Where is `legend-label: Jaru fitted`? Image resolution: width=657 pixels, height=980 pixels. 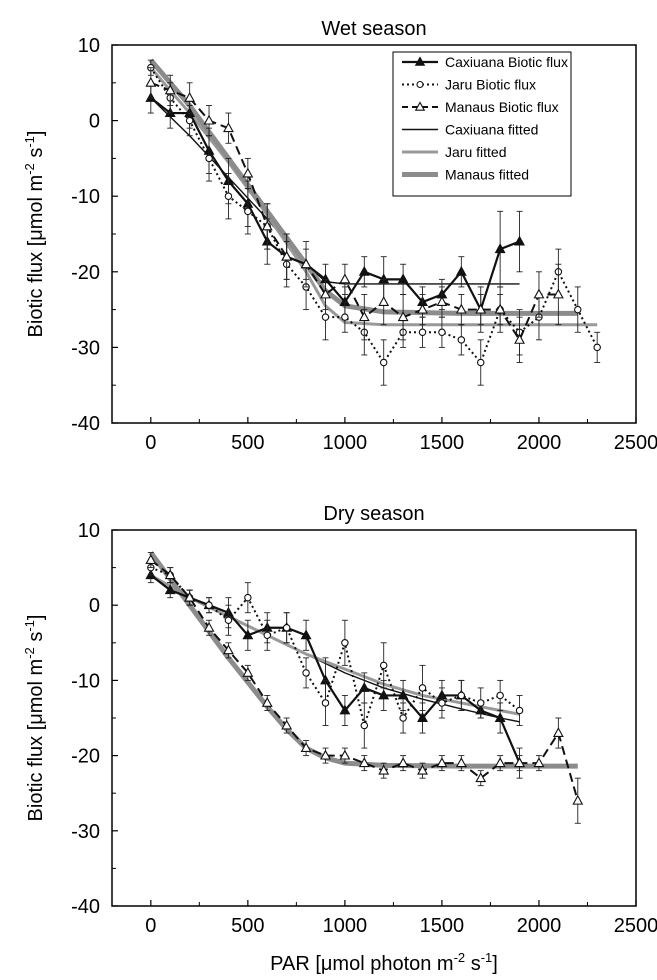
legend-label: Jaru fitted is located at coordinates (475, 152).